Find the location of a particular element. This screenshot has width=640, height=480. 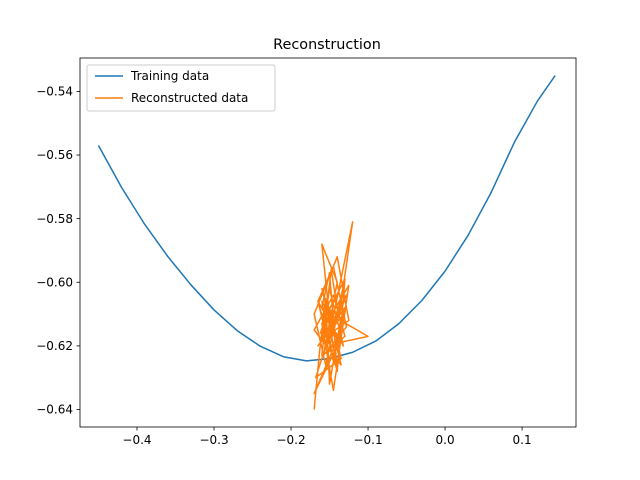

y-tick-label: −0.60 is located at coordinates (54, 282).